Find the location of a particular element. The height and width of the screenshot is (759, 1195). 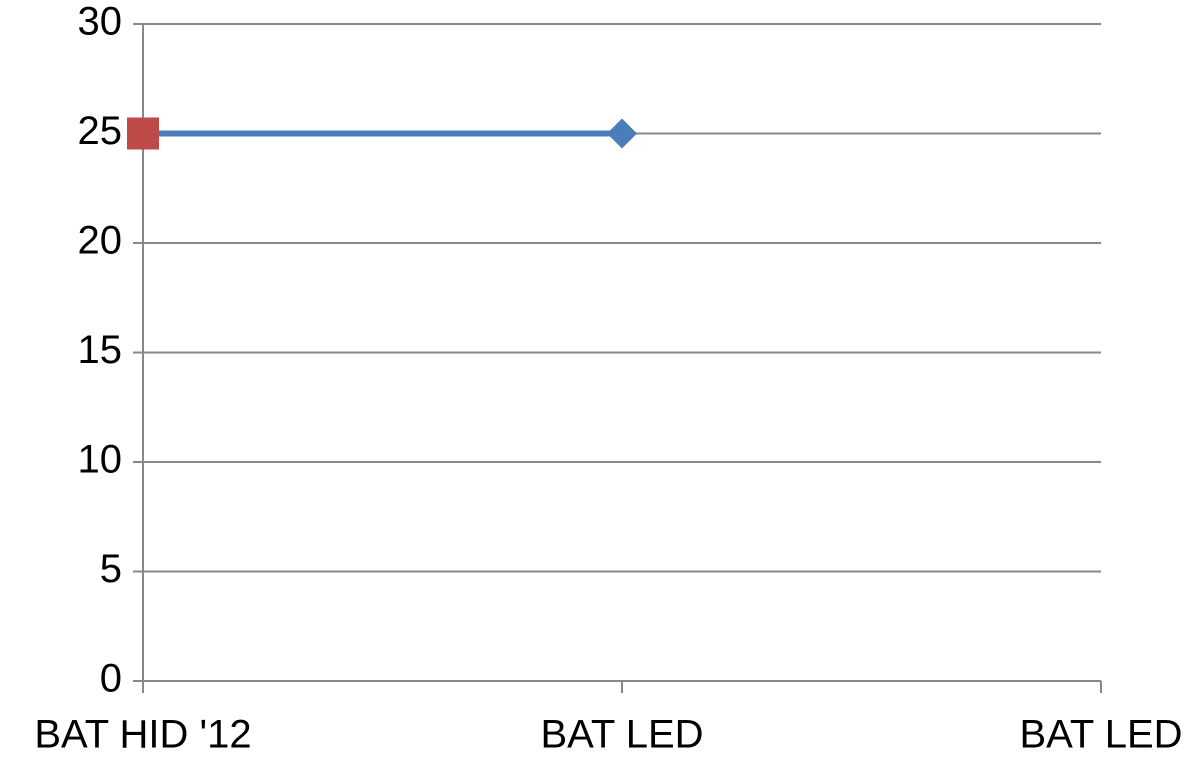

y-tick-label: 25 is located at coordinates (100, 131).